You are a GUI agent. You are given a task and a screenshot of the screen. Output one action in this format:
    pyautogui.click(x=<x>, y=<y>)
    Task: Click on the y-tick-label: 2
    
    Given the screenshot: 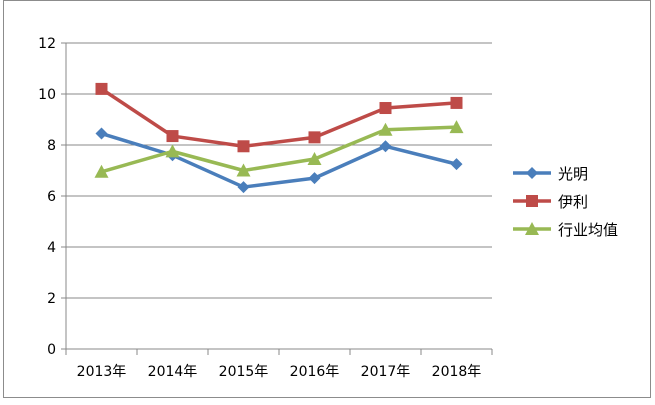 What is the action you would take?
    pyautogui.click(x=51, y=299)
    